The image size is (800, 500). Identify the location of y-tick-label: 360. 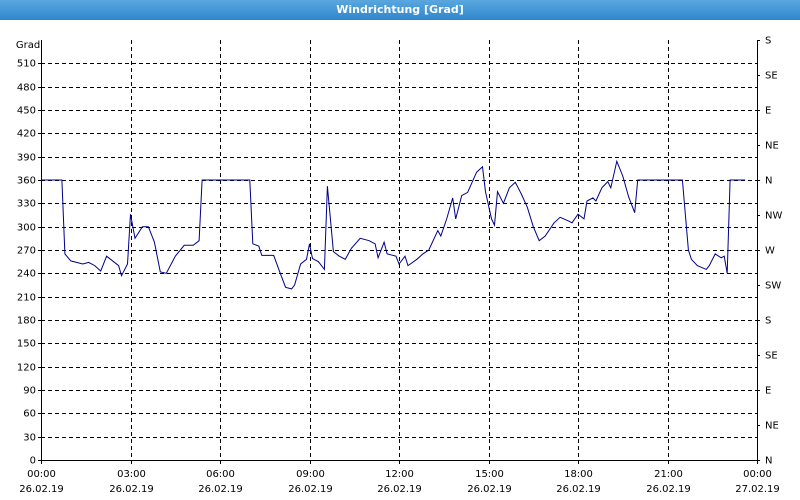
(26, 181).